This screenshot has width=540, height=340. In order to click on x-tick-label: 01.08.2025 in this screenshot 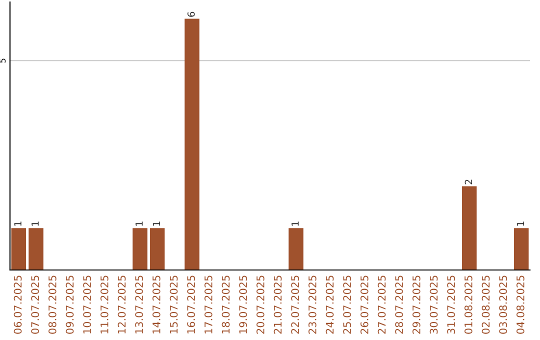, I will do `click(468, 305)`.